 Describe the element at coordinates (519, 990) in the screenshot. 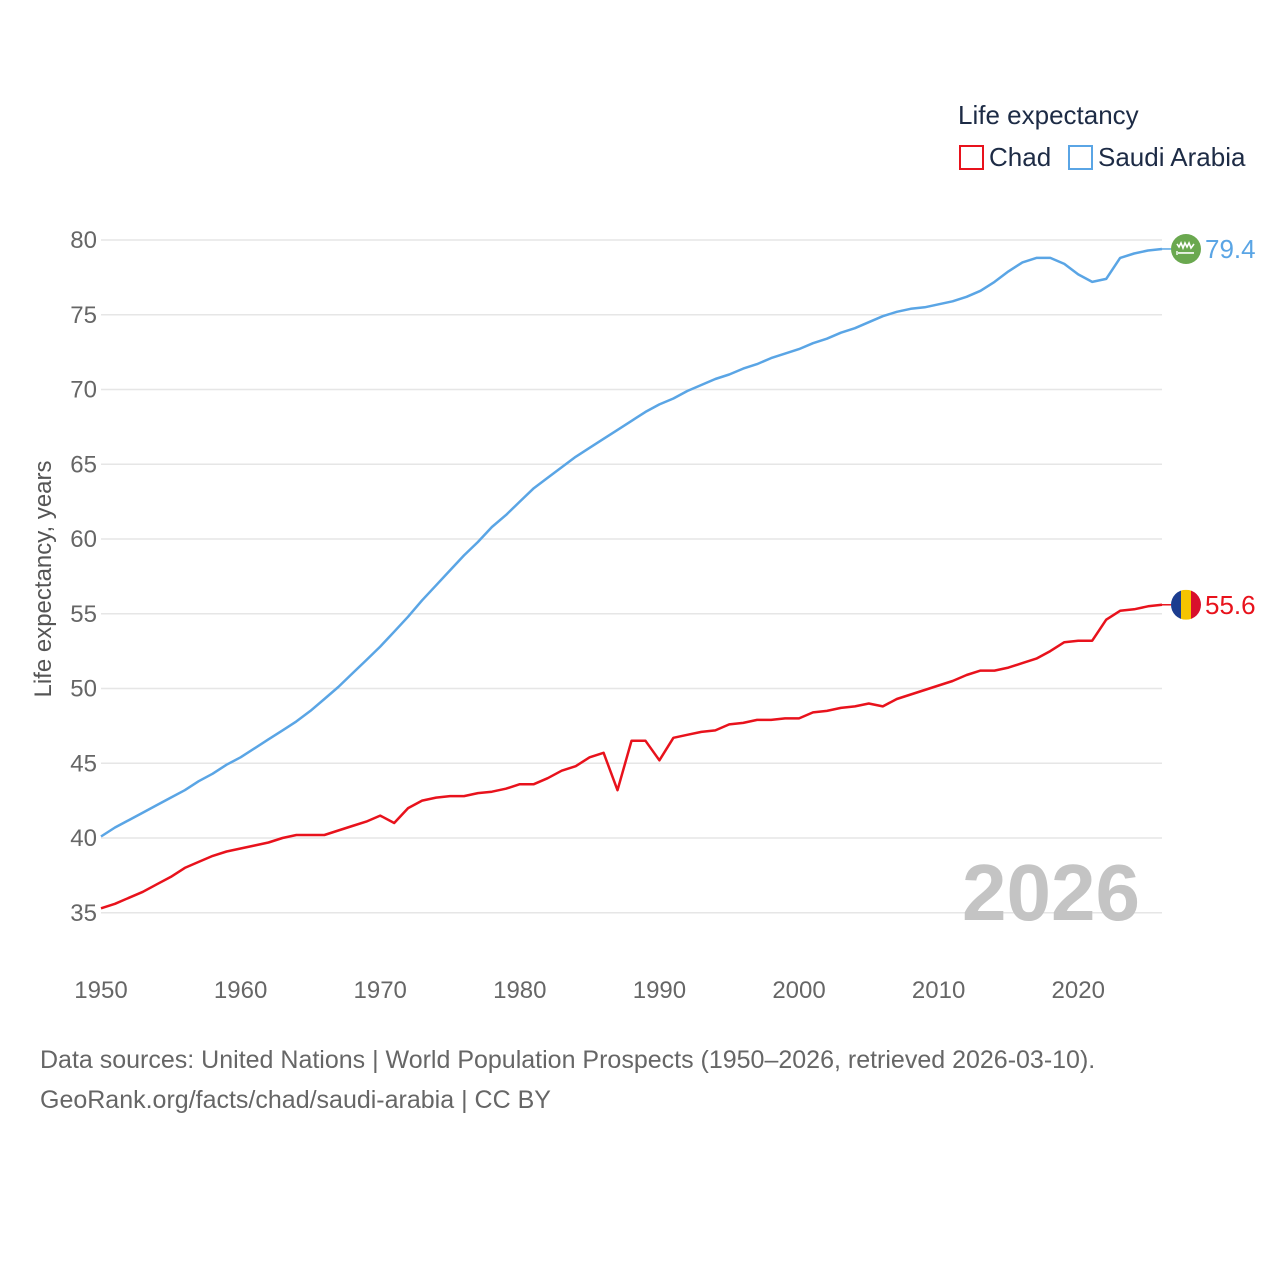

I see `x-tick-label: 1980` at that location.